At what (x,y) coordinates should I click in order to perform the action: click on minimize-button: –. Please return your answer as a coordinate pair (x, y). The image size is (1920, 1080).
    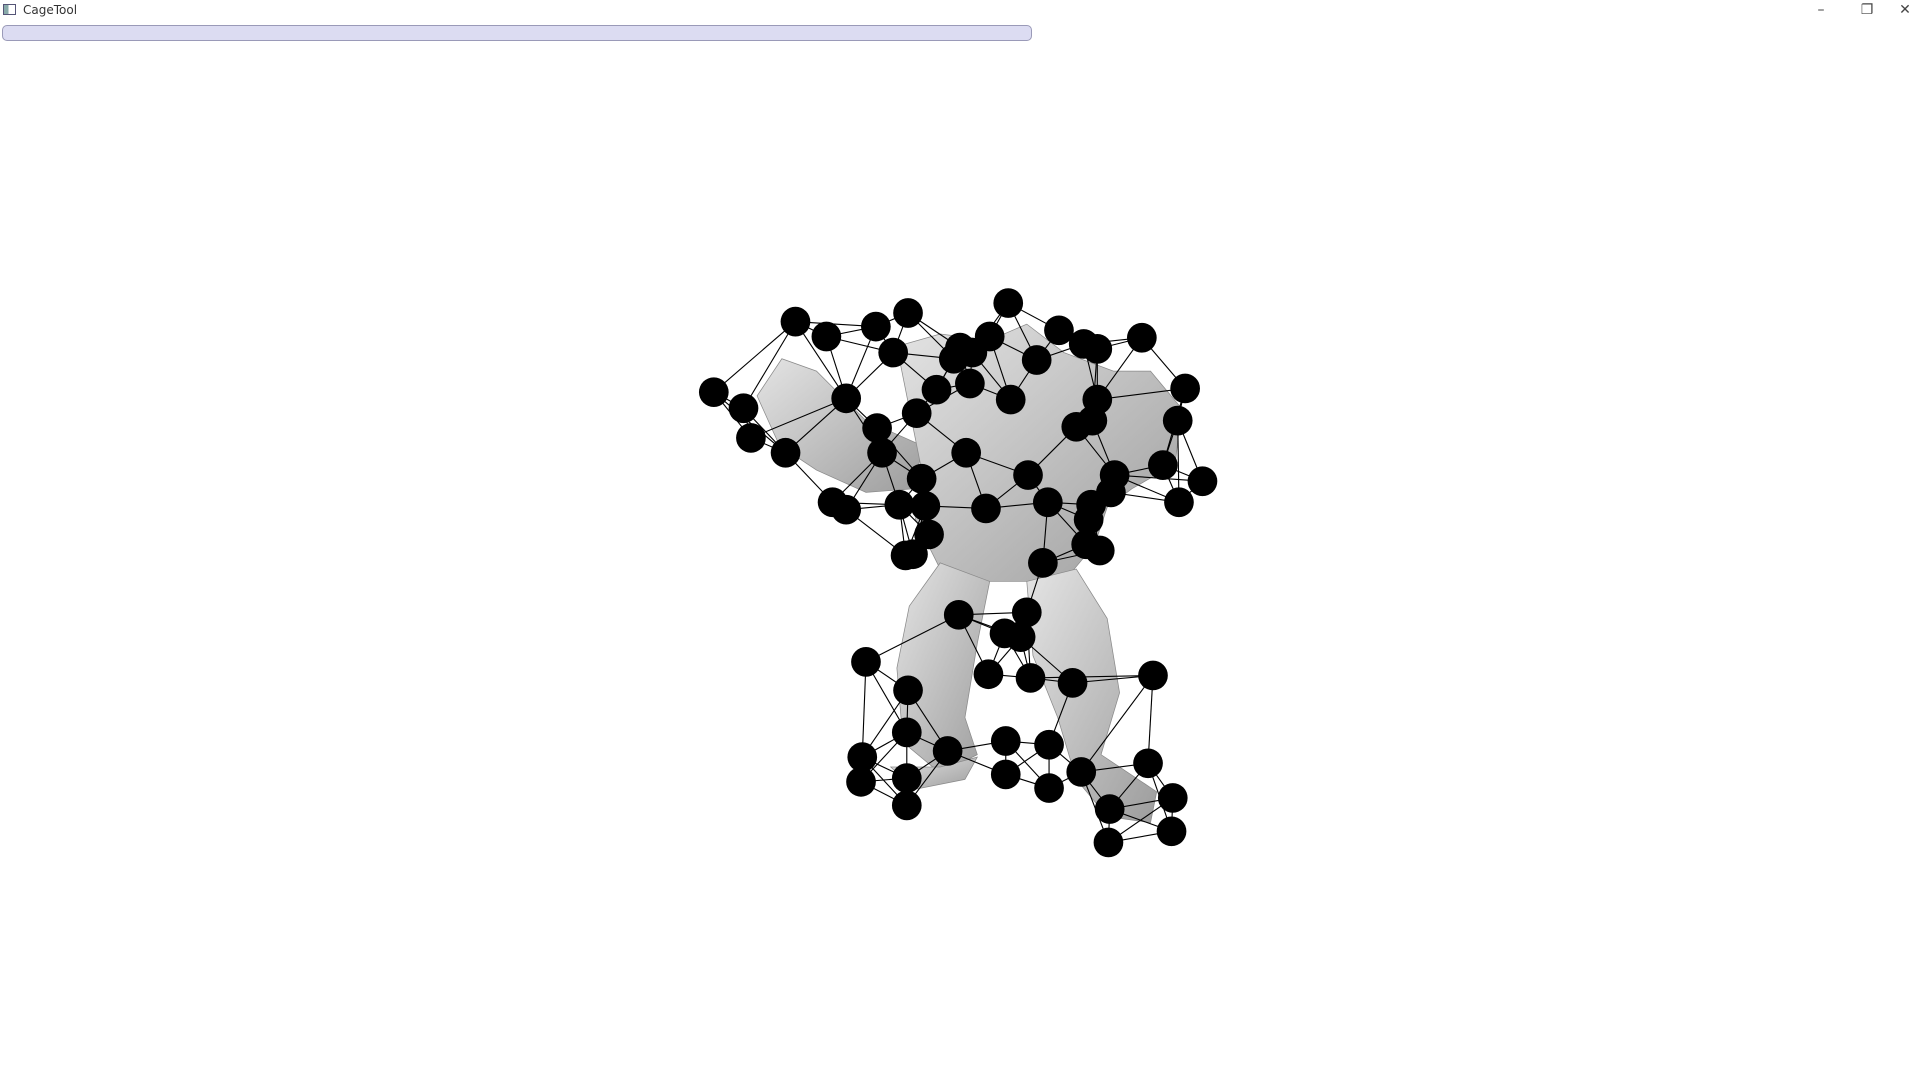
    Looking at the image, I should click on (1821, 10).